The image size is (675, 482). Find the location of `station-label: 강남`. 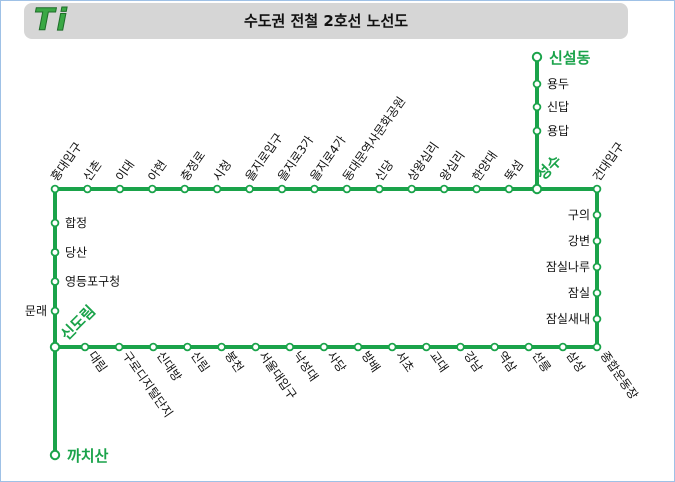

station-label: 강남 is located at coordinates (473, 362).